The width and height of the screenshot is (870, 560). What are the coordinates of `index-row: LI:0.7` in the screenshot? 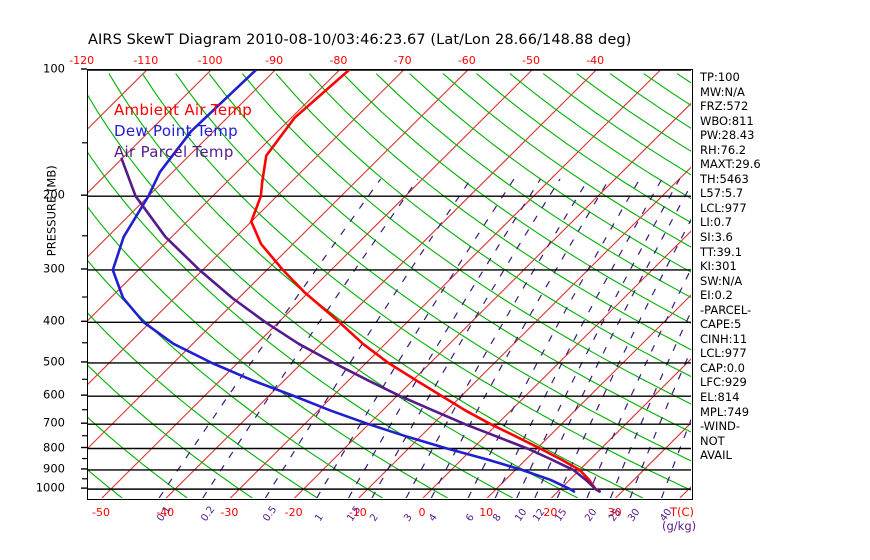 It's located at (716, 222).